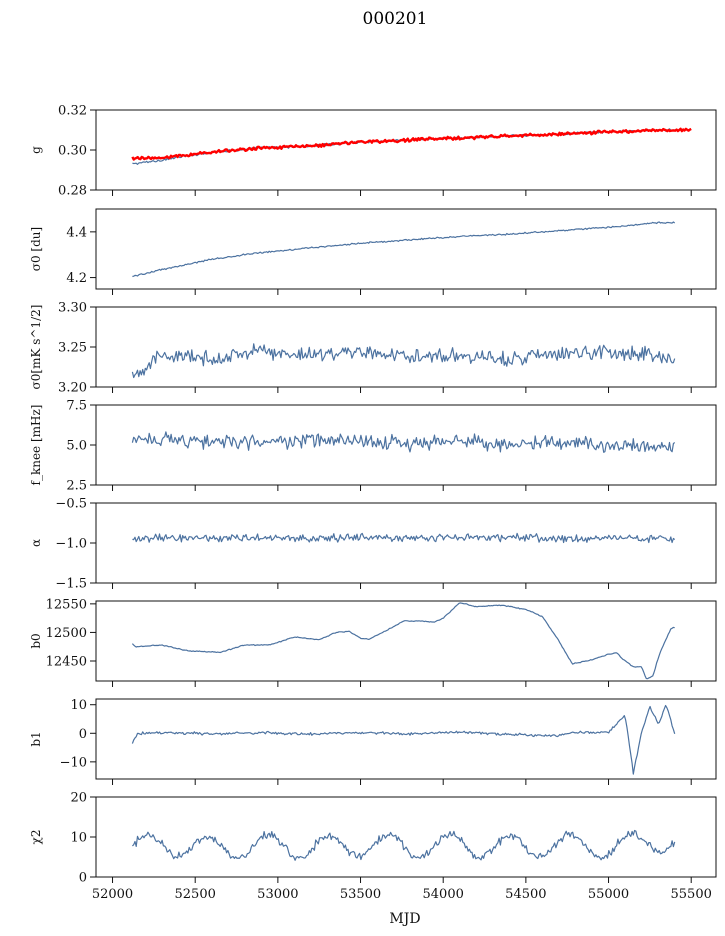 The height and width of the screenshot is (936, 725). Describe the element at coordinates (403, 361) in the screenshot. I see `series-line-sigma0_mk` at that location.